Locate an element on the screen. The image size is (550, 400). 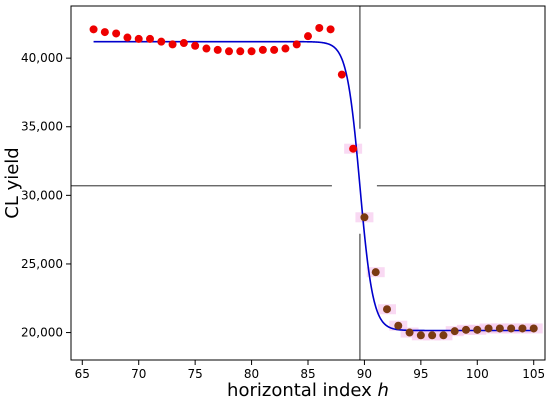
x-tick-label: 105 is located at coordinates (533, 374).